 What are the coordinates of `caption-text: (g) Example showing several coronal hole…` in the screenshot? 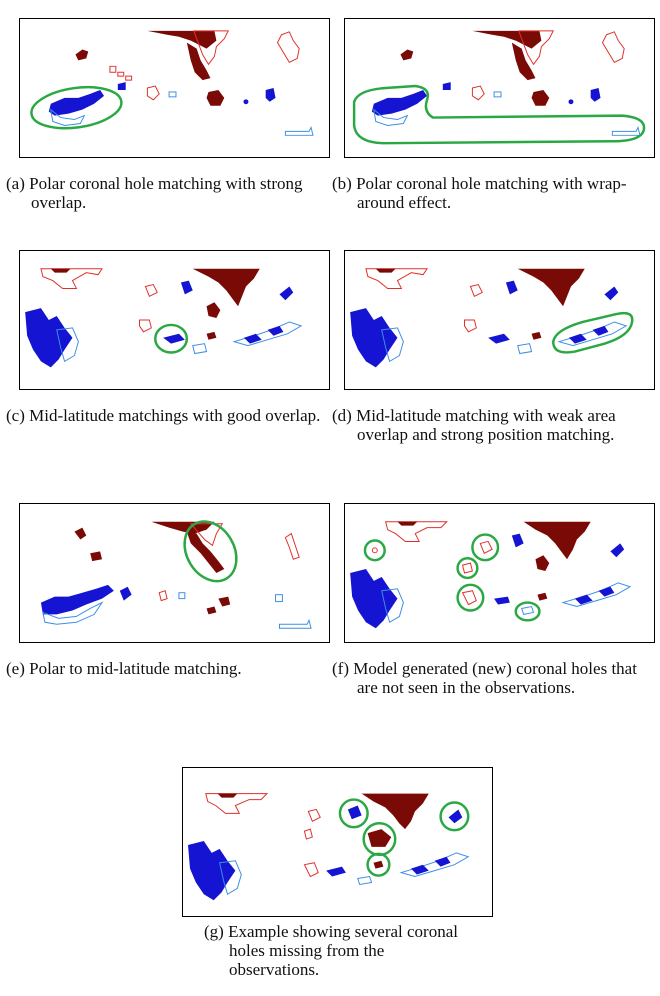 It's located at (331, 950).